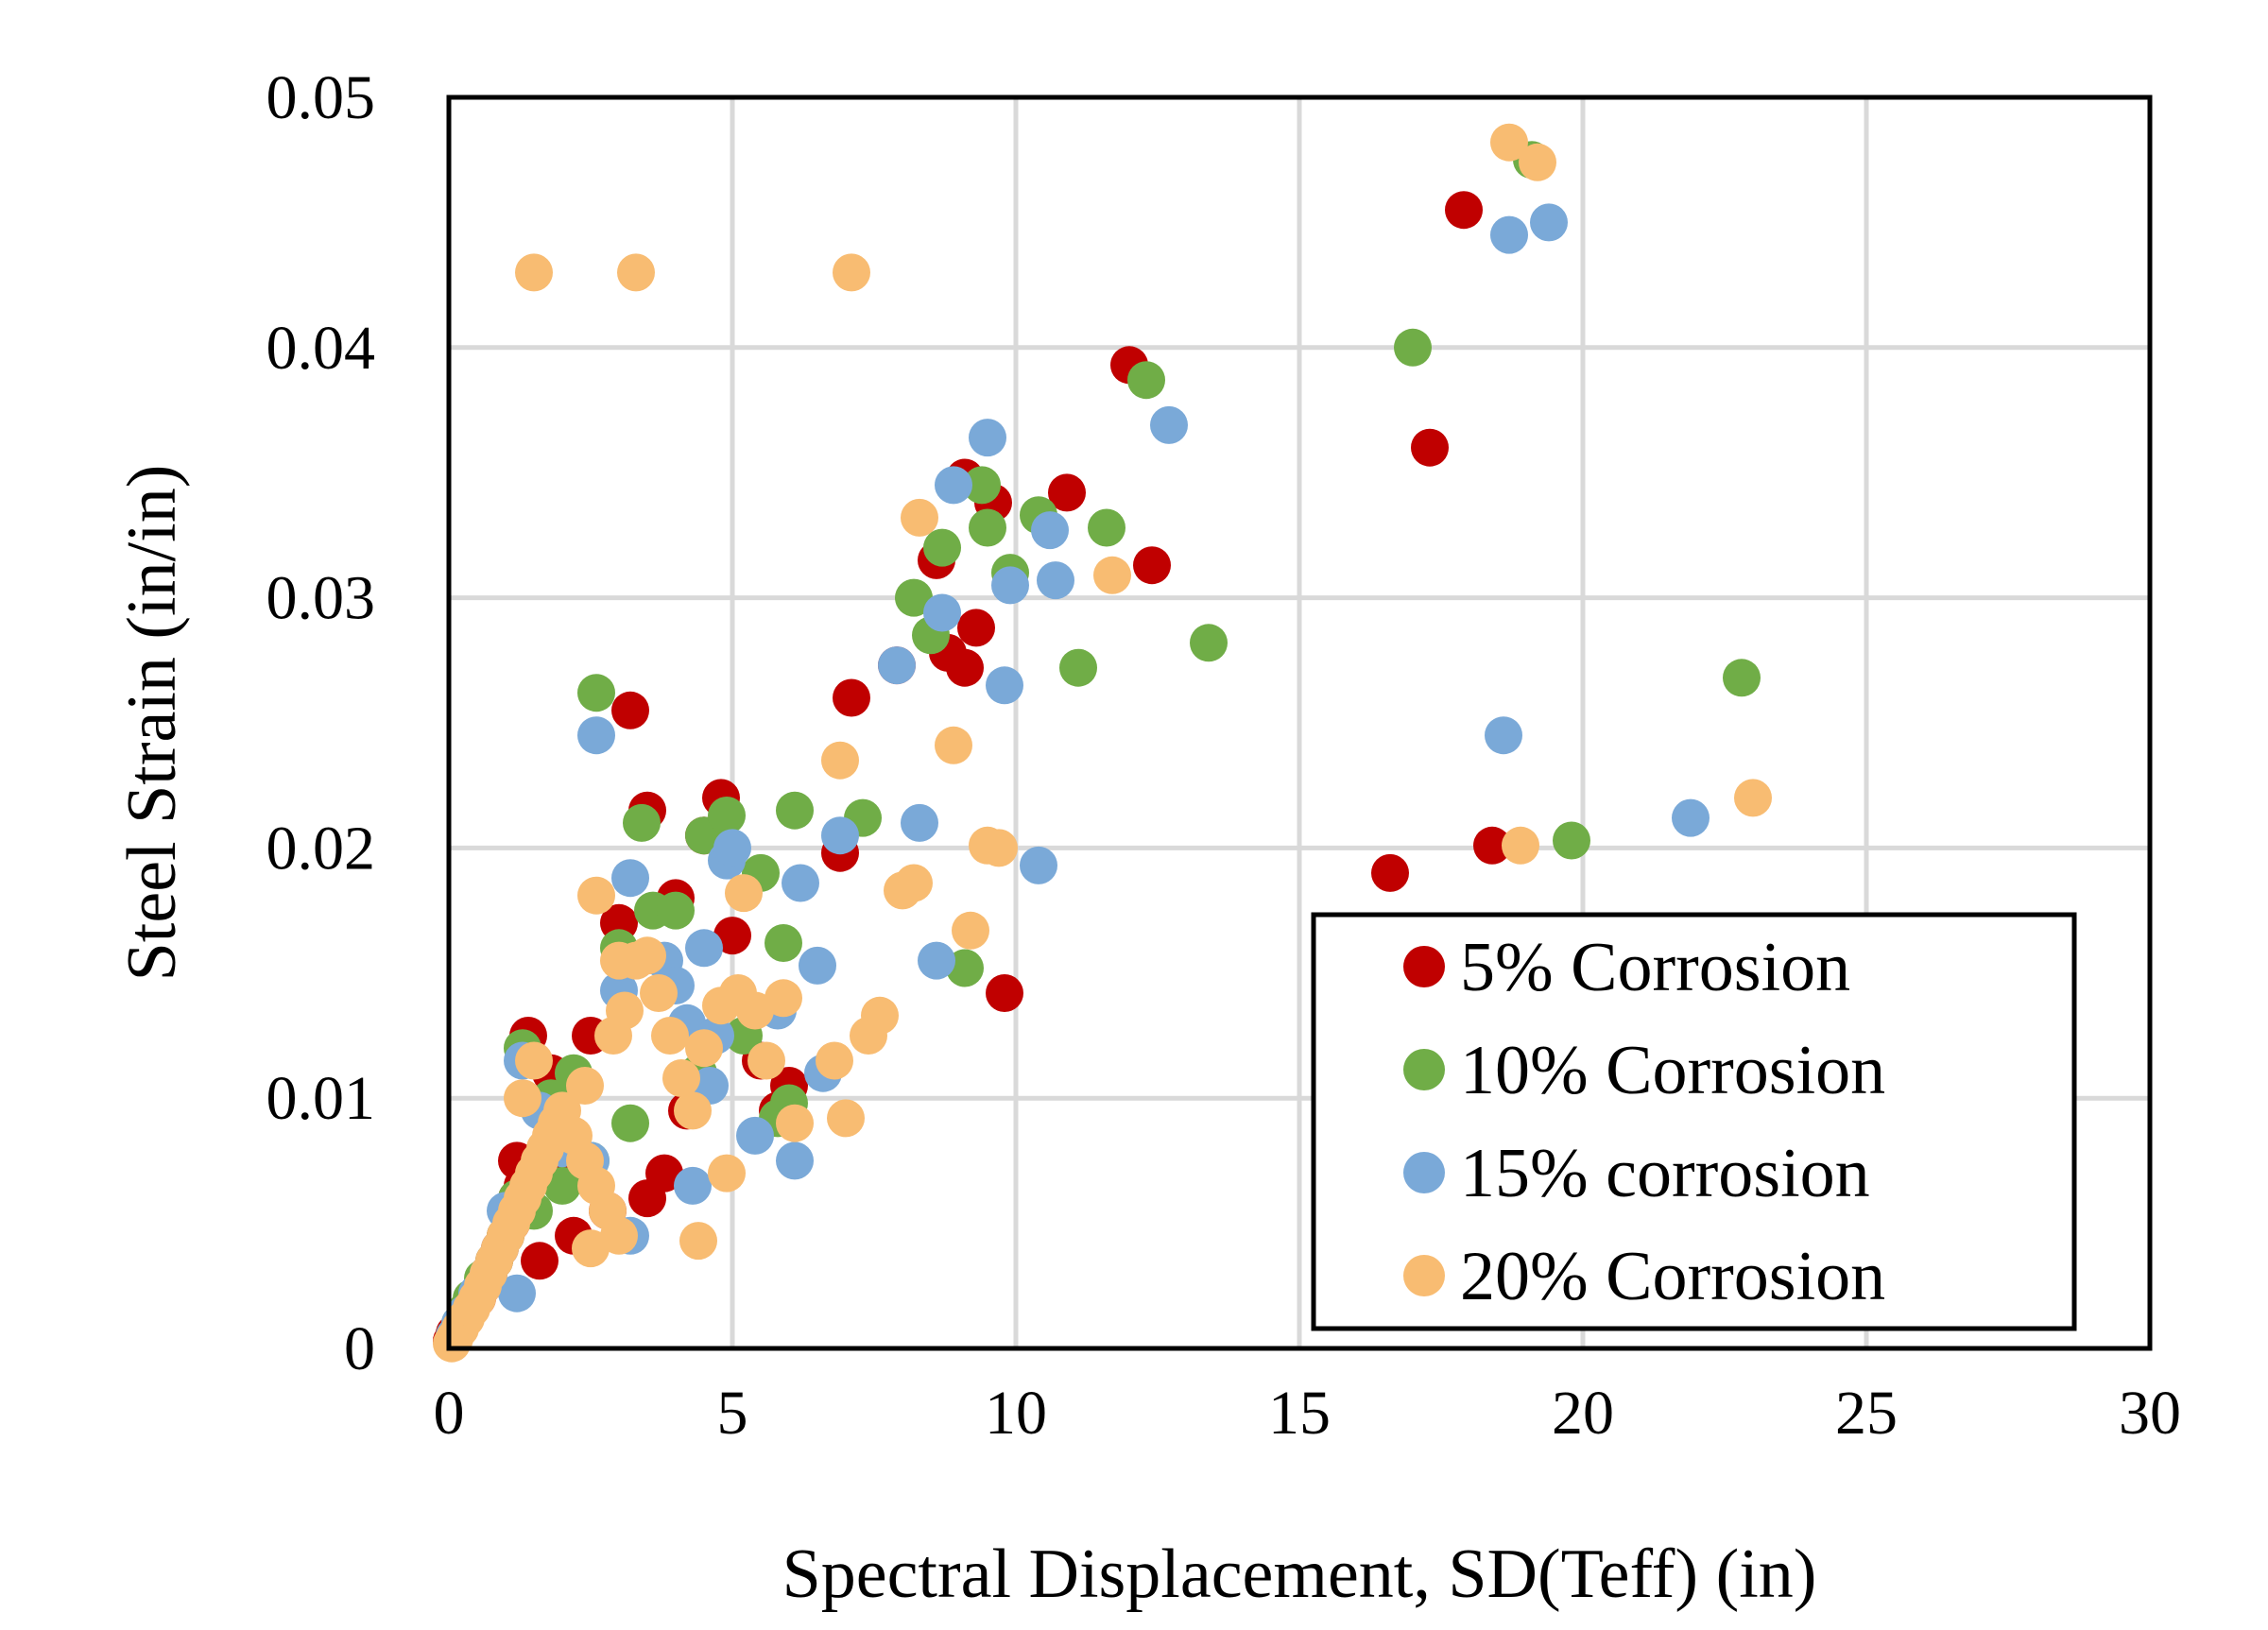 This screenshot has height=1630, width=2268. Describe the element at coordinates (321, 723) in the screenshot. I see `y-tick-labels: 0 0.01 0.02 0.03 0.04 0.05` at that location.